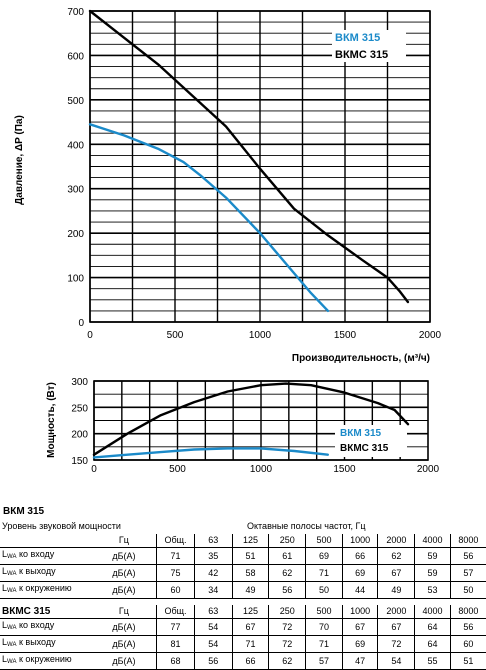 Image resolution: width=486 pixels, height=670 pixels. Describe the element at coordinates (75, 279) in the screenshot. I see `y-tick-label: 100` at that location.